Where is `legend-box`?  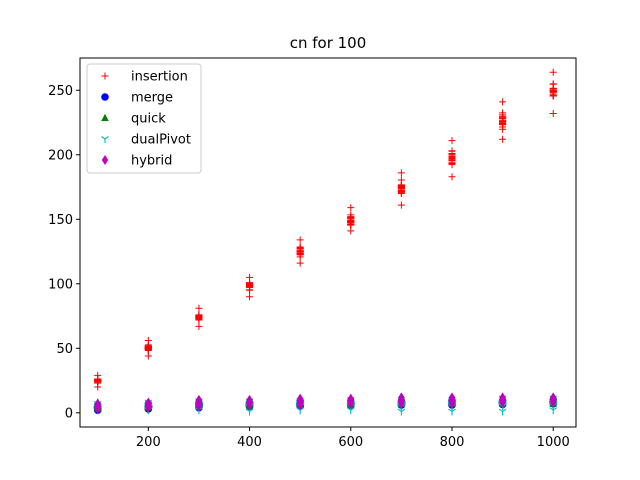
legend-box is located at coordinates (144, 118).